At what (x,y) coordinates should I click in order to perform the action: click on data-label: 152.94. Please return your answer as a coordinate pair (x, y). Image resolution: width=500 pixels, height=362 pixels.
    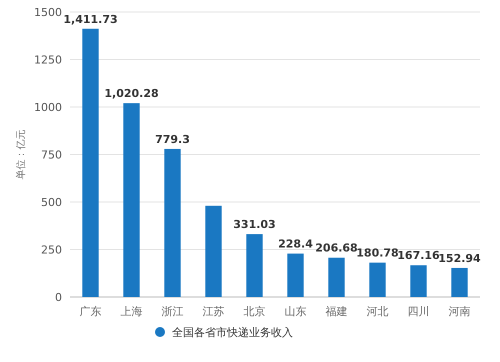
    Looking at the image, I should click on (460, 258).